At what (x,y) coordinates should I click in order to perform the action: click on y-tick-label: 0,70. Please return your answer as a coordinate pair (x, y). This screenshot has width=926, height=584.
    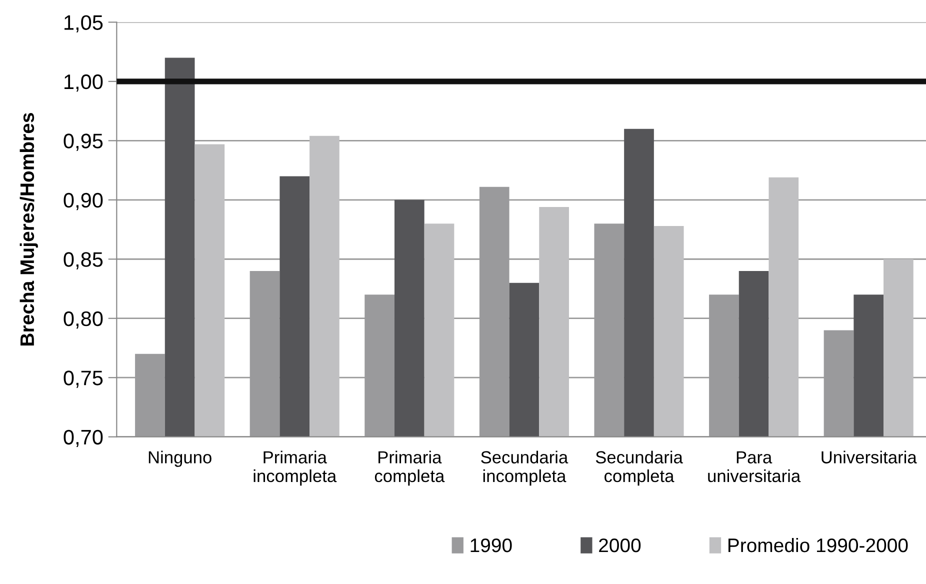
    Looking at the image, I should click on (83, 439).